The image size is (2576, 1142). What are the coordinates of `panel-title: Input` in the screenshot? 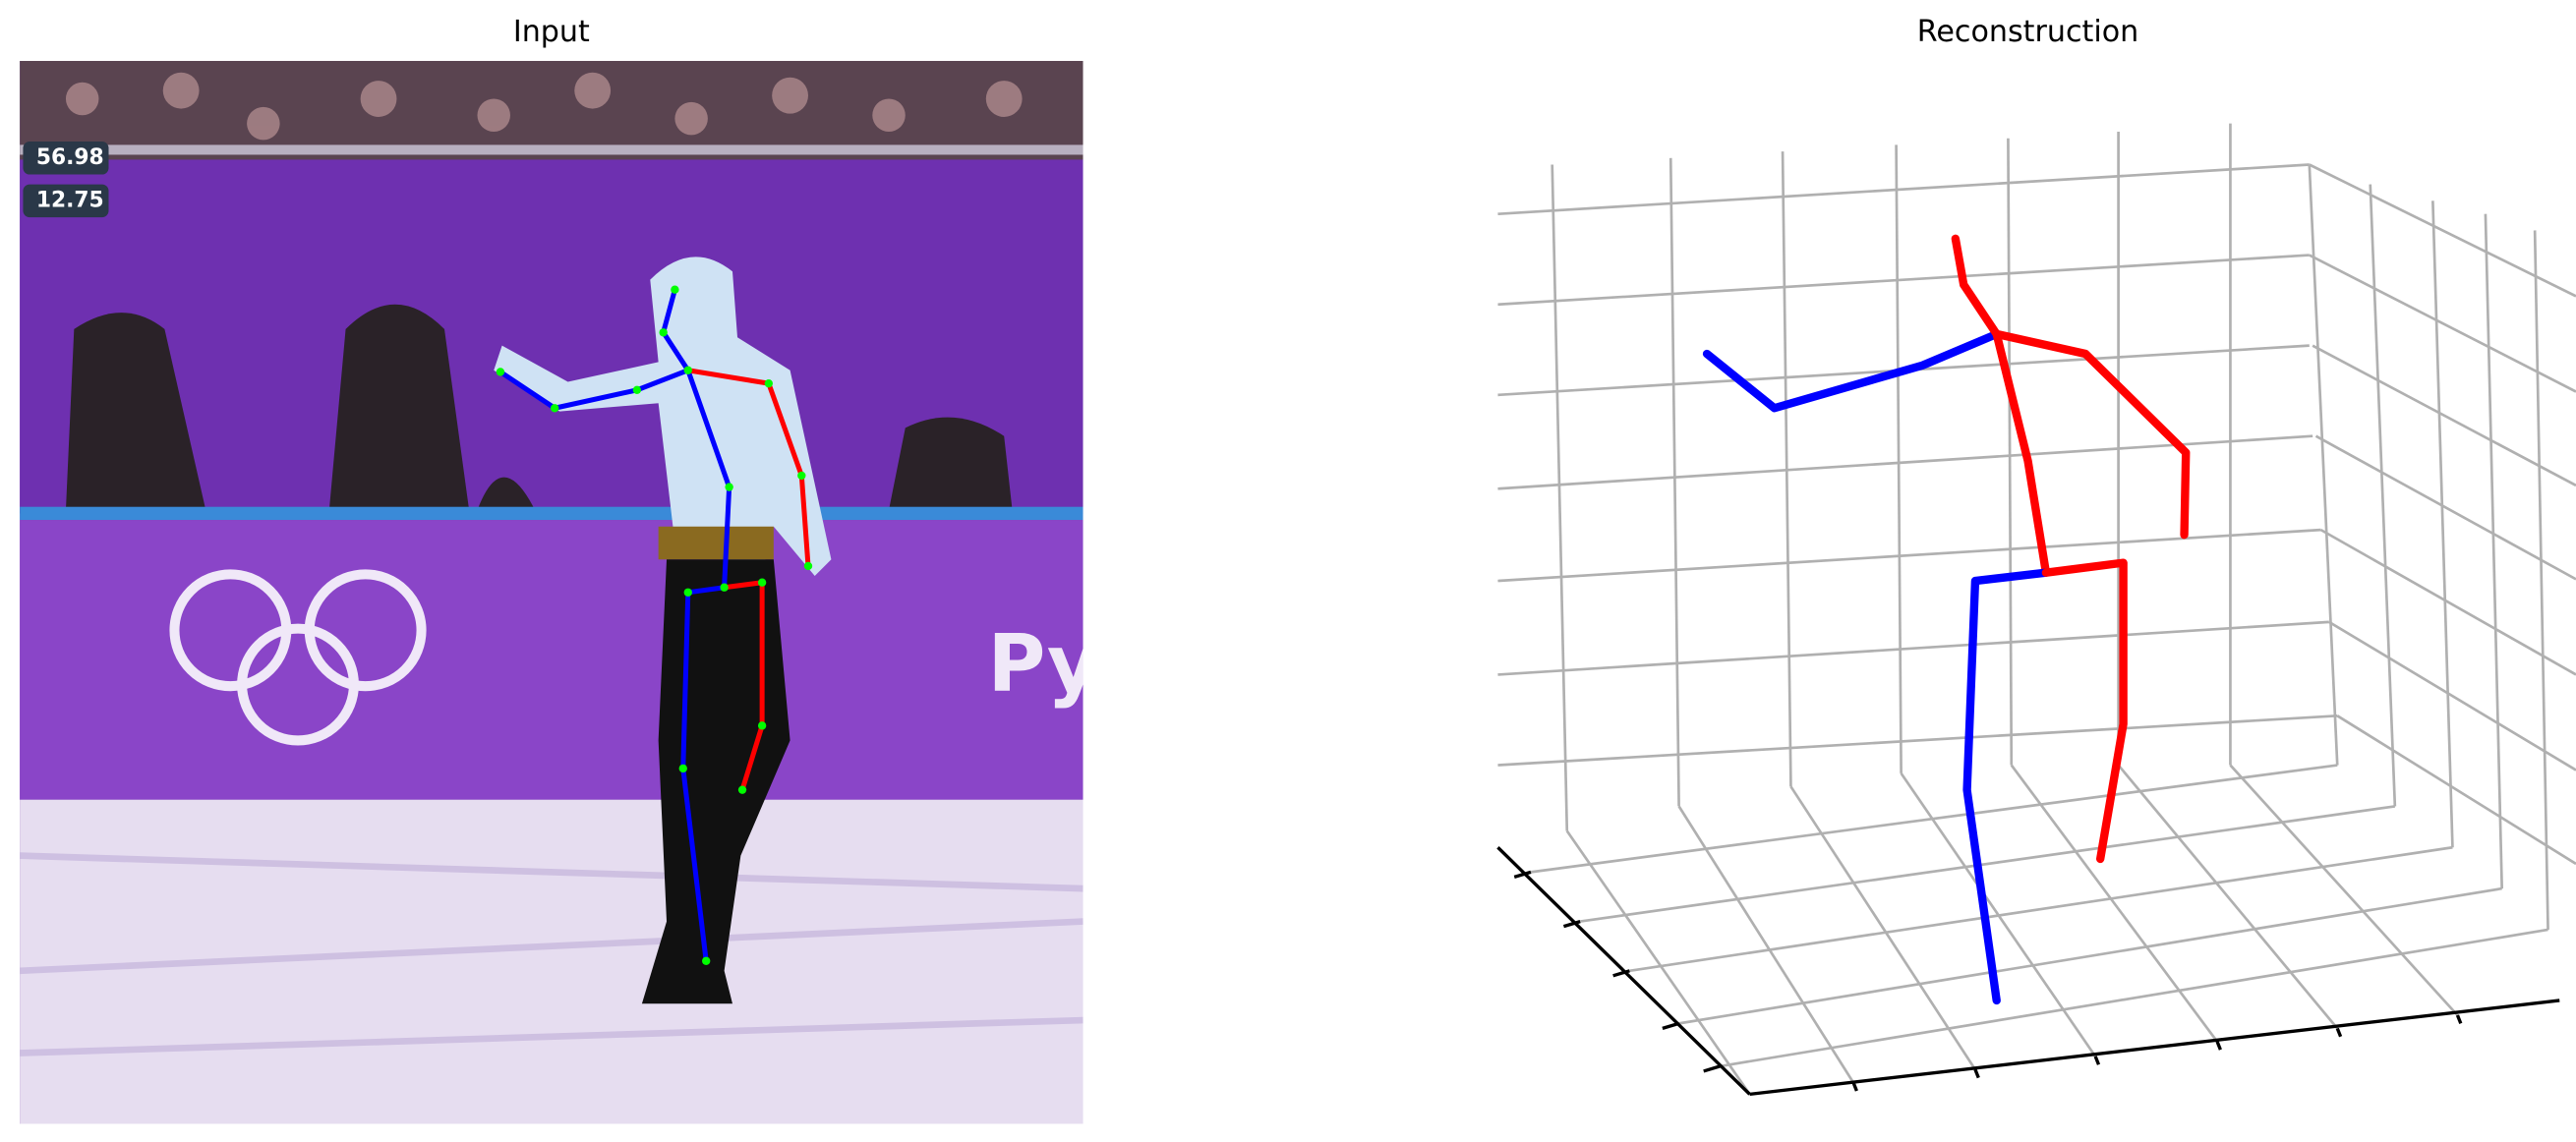 It's located at (551, 32).